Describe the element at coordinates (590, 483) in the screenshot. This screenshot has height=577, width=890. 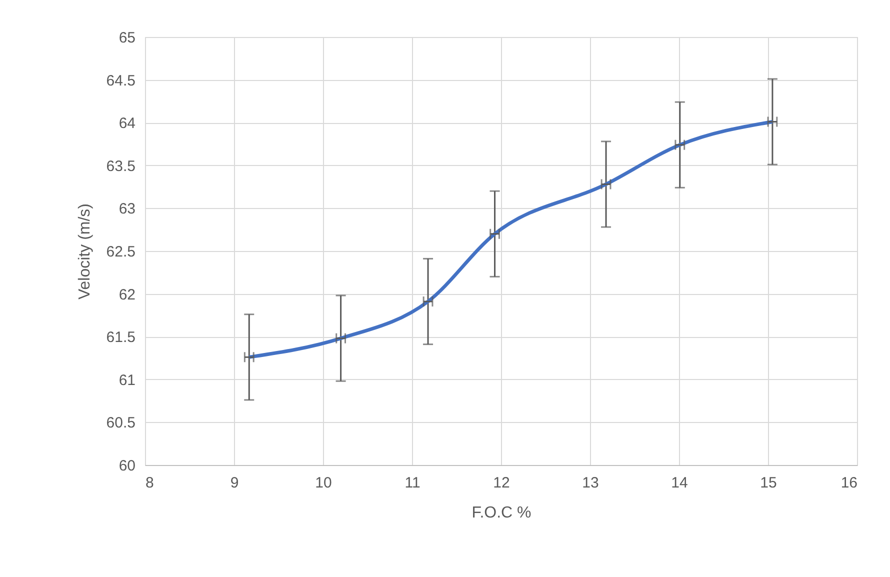
I see `x-tick-label: 13` at that location.